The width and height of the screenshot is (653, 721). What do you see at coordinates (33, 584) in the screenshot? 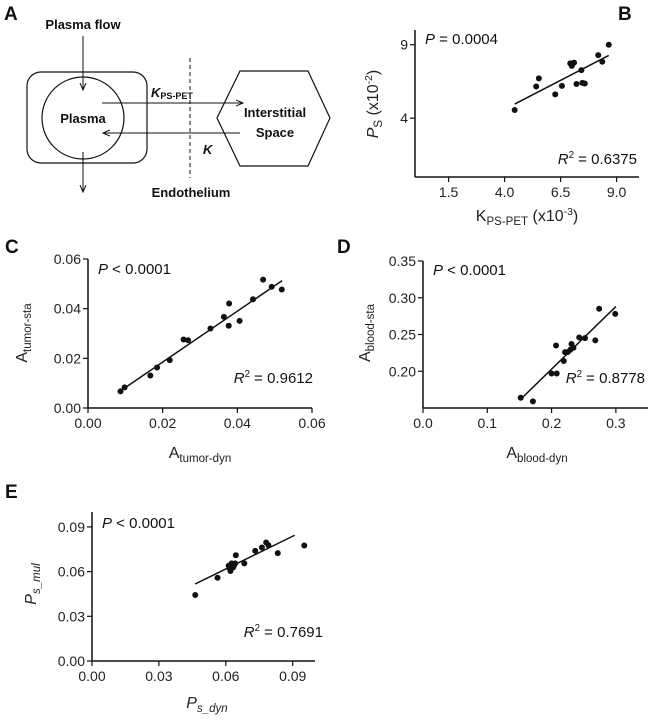
I see `y-axis-label: Ps_mul` at bounding box center [33, 584].